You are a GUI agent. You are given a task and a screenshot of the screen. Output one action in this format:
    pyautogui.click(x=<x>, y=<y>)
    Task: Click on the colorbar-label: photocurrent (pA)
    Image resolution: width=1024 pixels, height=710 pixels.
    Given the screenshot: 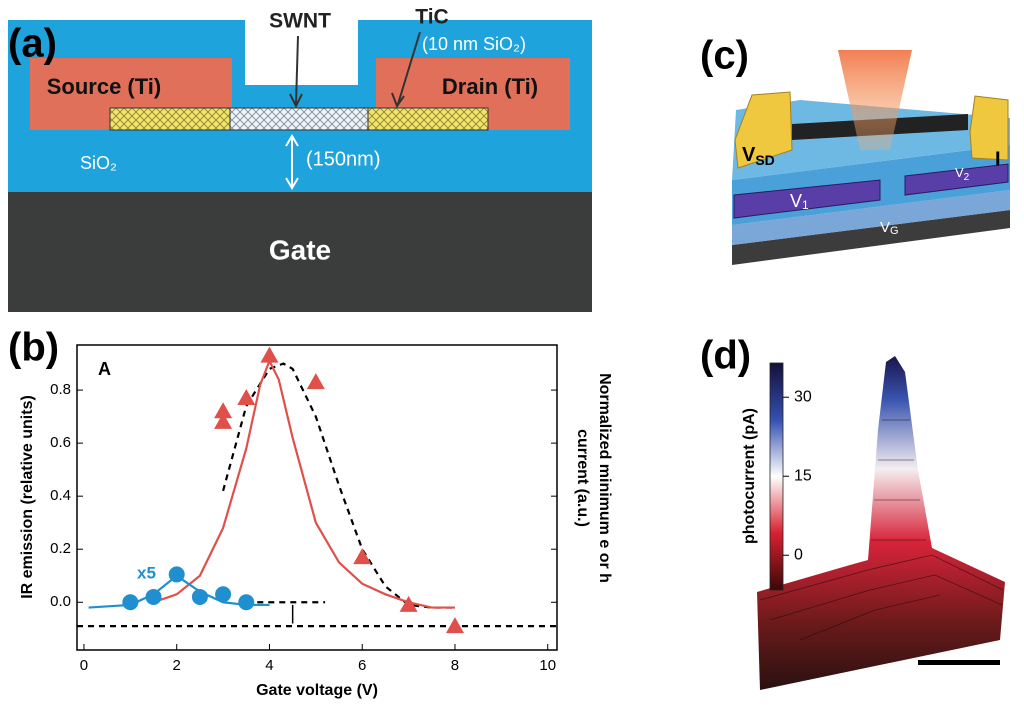 What is the action you would take?
    pyautogui.click(x=749, y=476)
    